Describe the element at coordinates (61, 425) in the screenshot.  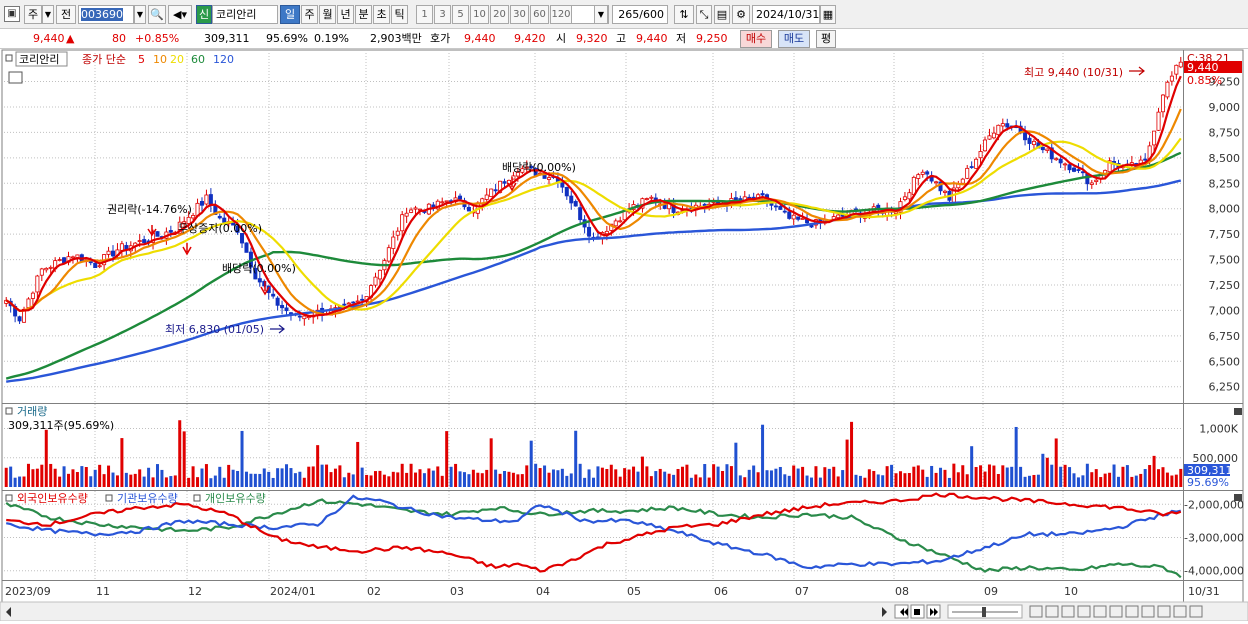
I see `volume-value-label: 309,311주(95.69%)` at that location.